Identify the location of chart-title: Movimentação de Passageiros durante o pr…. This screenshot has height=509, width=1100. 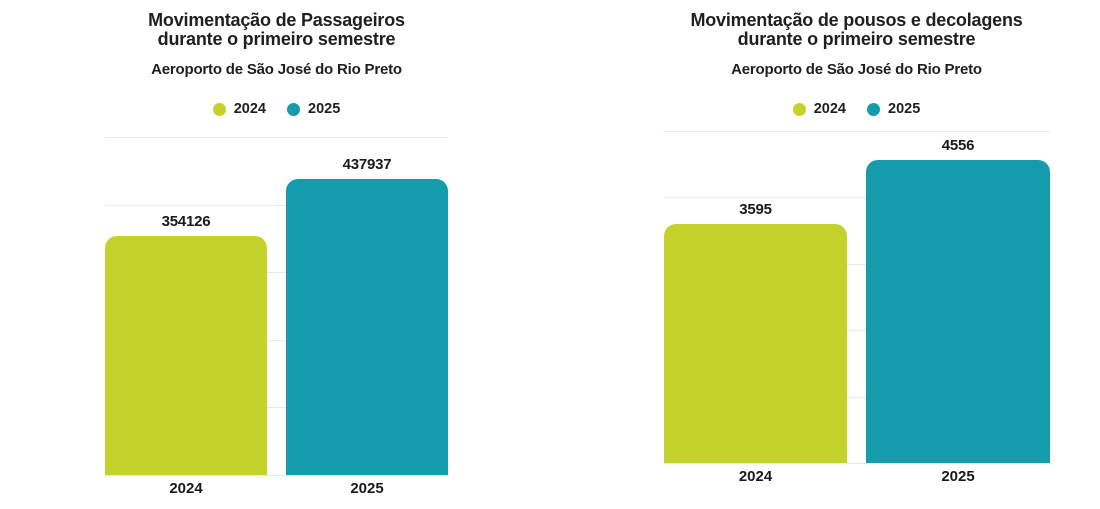
(276, 30).